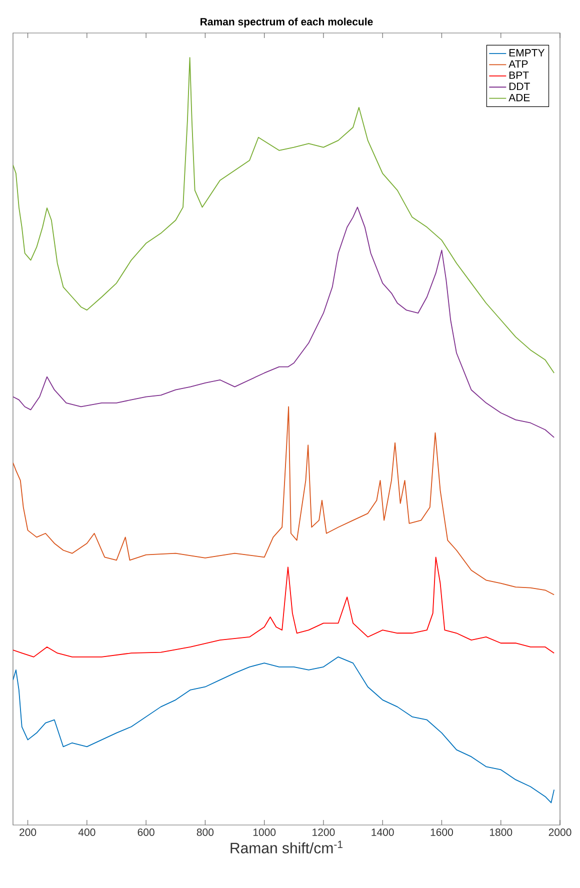 The width and height of the screenshot is (580, 888). Describe the element at coordinates (286, 847) in the screenshot. I see `x-axis-title: Raman shift/cm$^{-1}$` at that location.